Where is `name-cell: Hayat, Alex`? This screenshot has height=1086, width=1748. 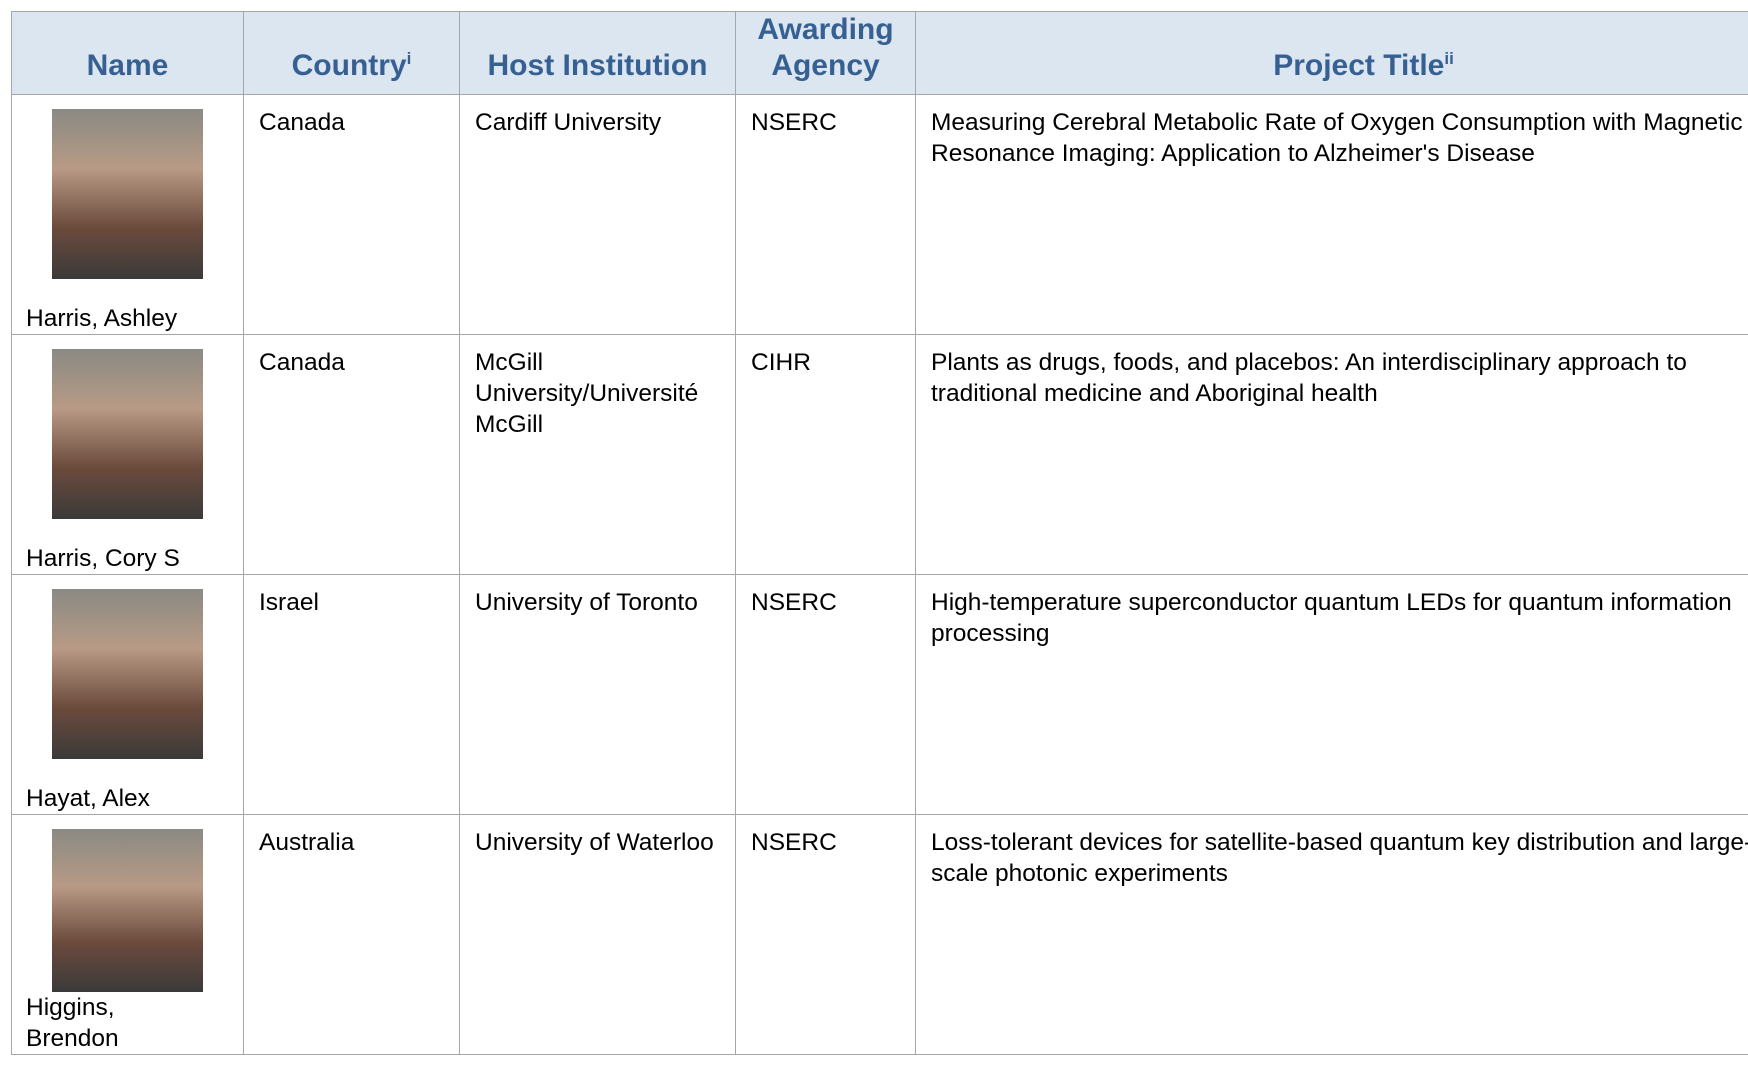
name-cell: Hayat, Alex is located at coordinates (127, 694).